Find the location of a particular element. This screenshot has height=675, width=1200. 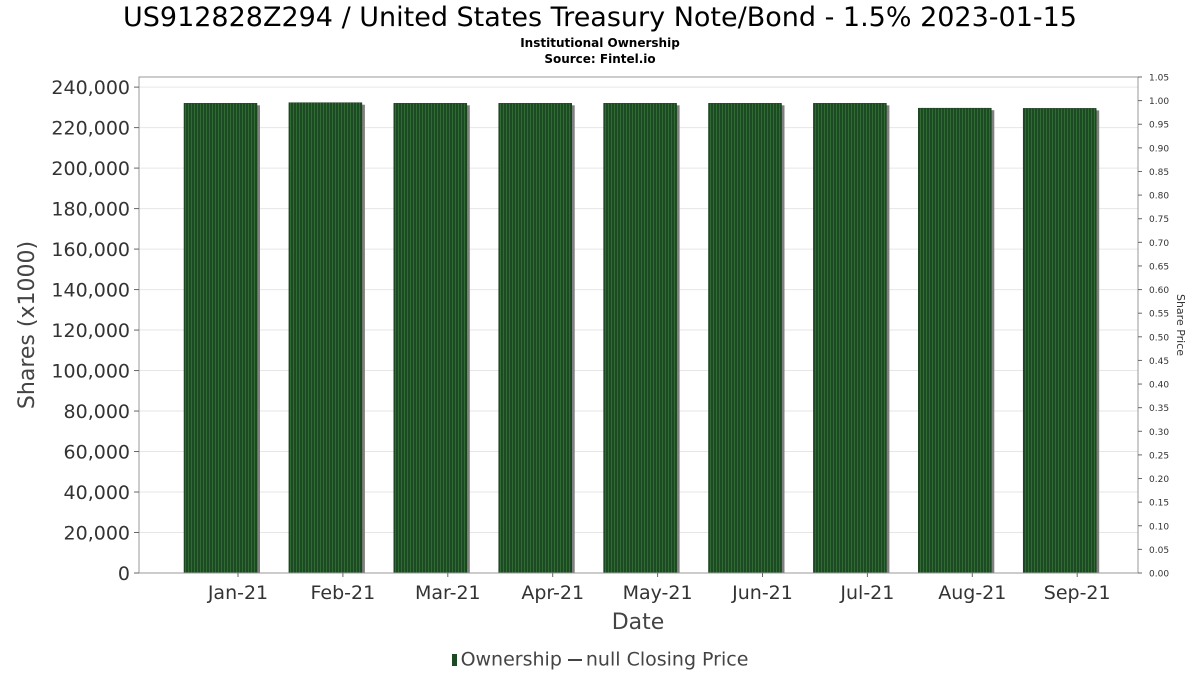

x-tick-label: Jan-21 is located at coordinates (237, 593).